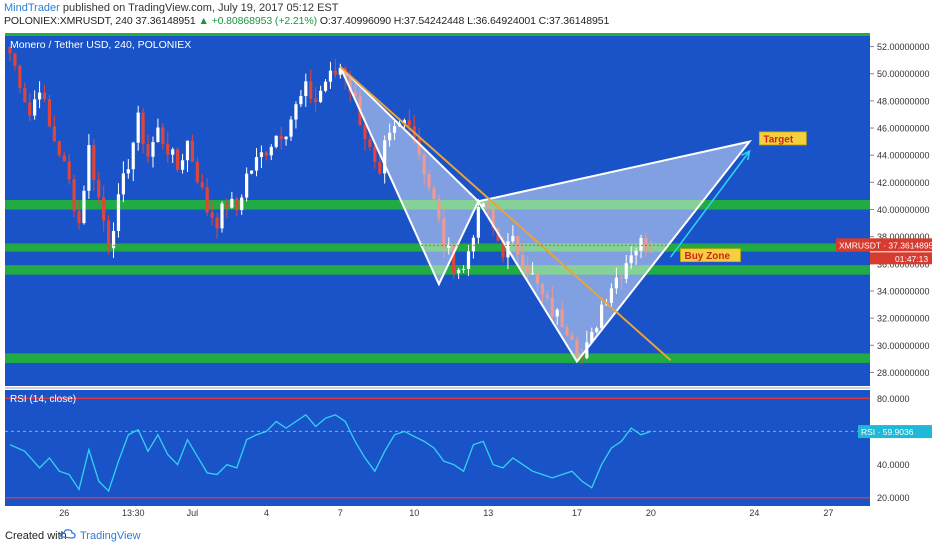  Describe the element at coordinates (43, 399) in the screenshot. I see `rsi-title: RSI (14, close)` at that location.